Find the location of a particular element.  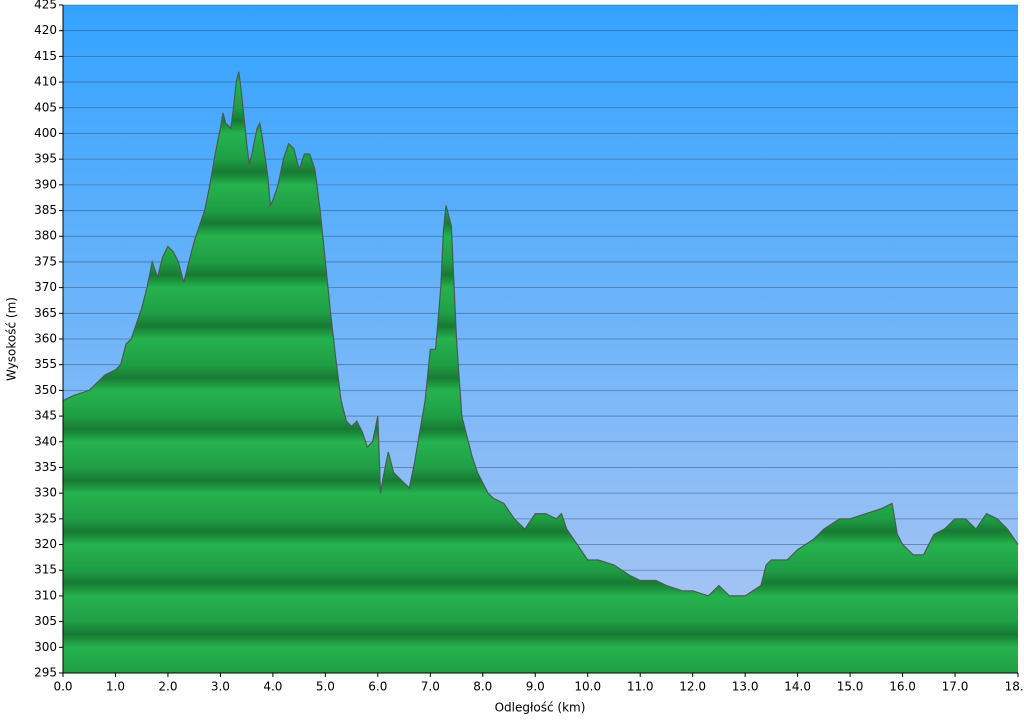

y-tick-label: 310 is located at coordinates (45, 595).